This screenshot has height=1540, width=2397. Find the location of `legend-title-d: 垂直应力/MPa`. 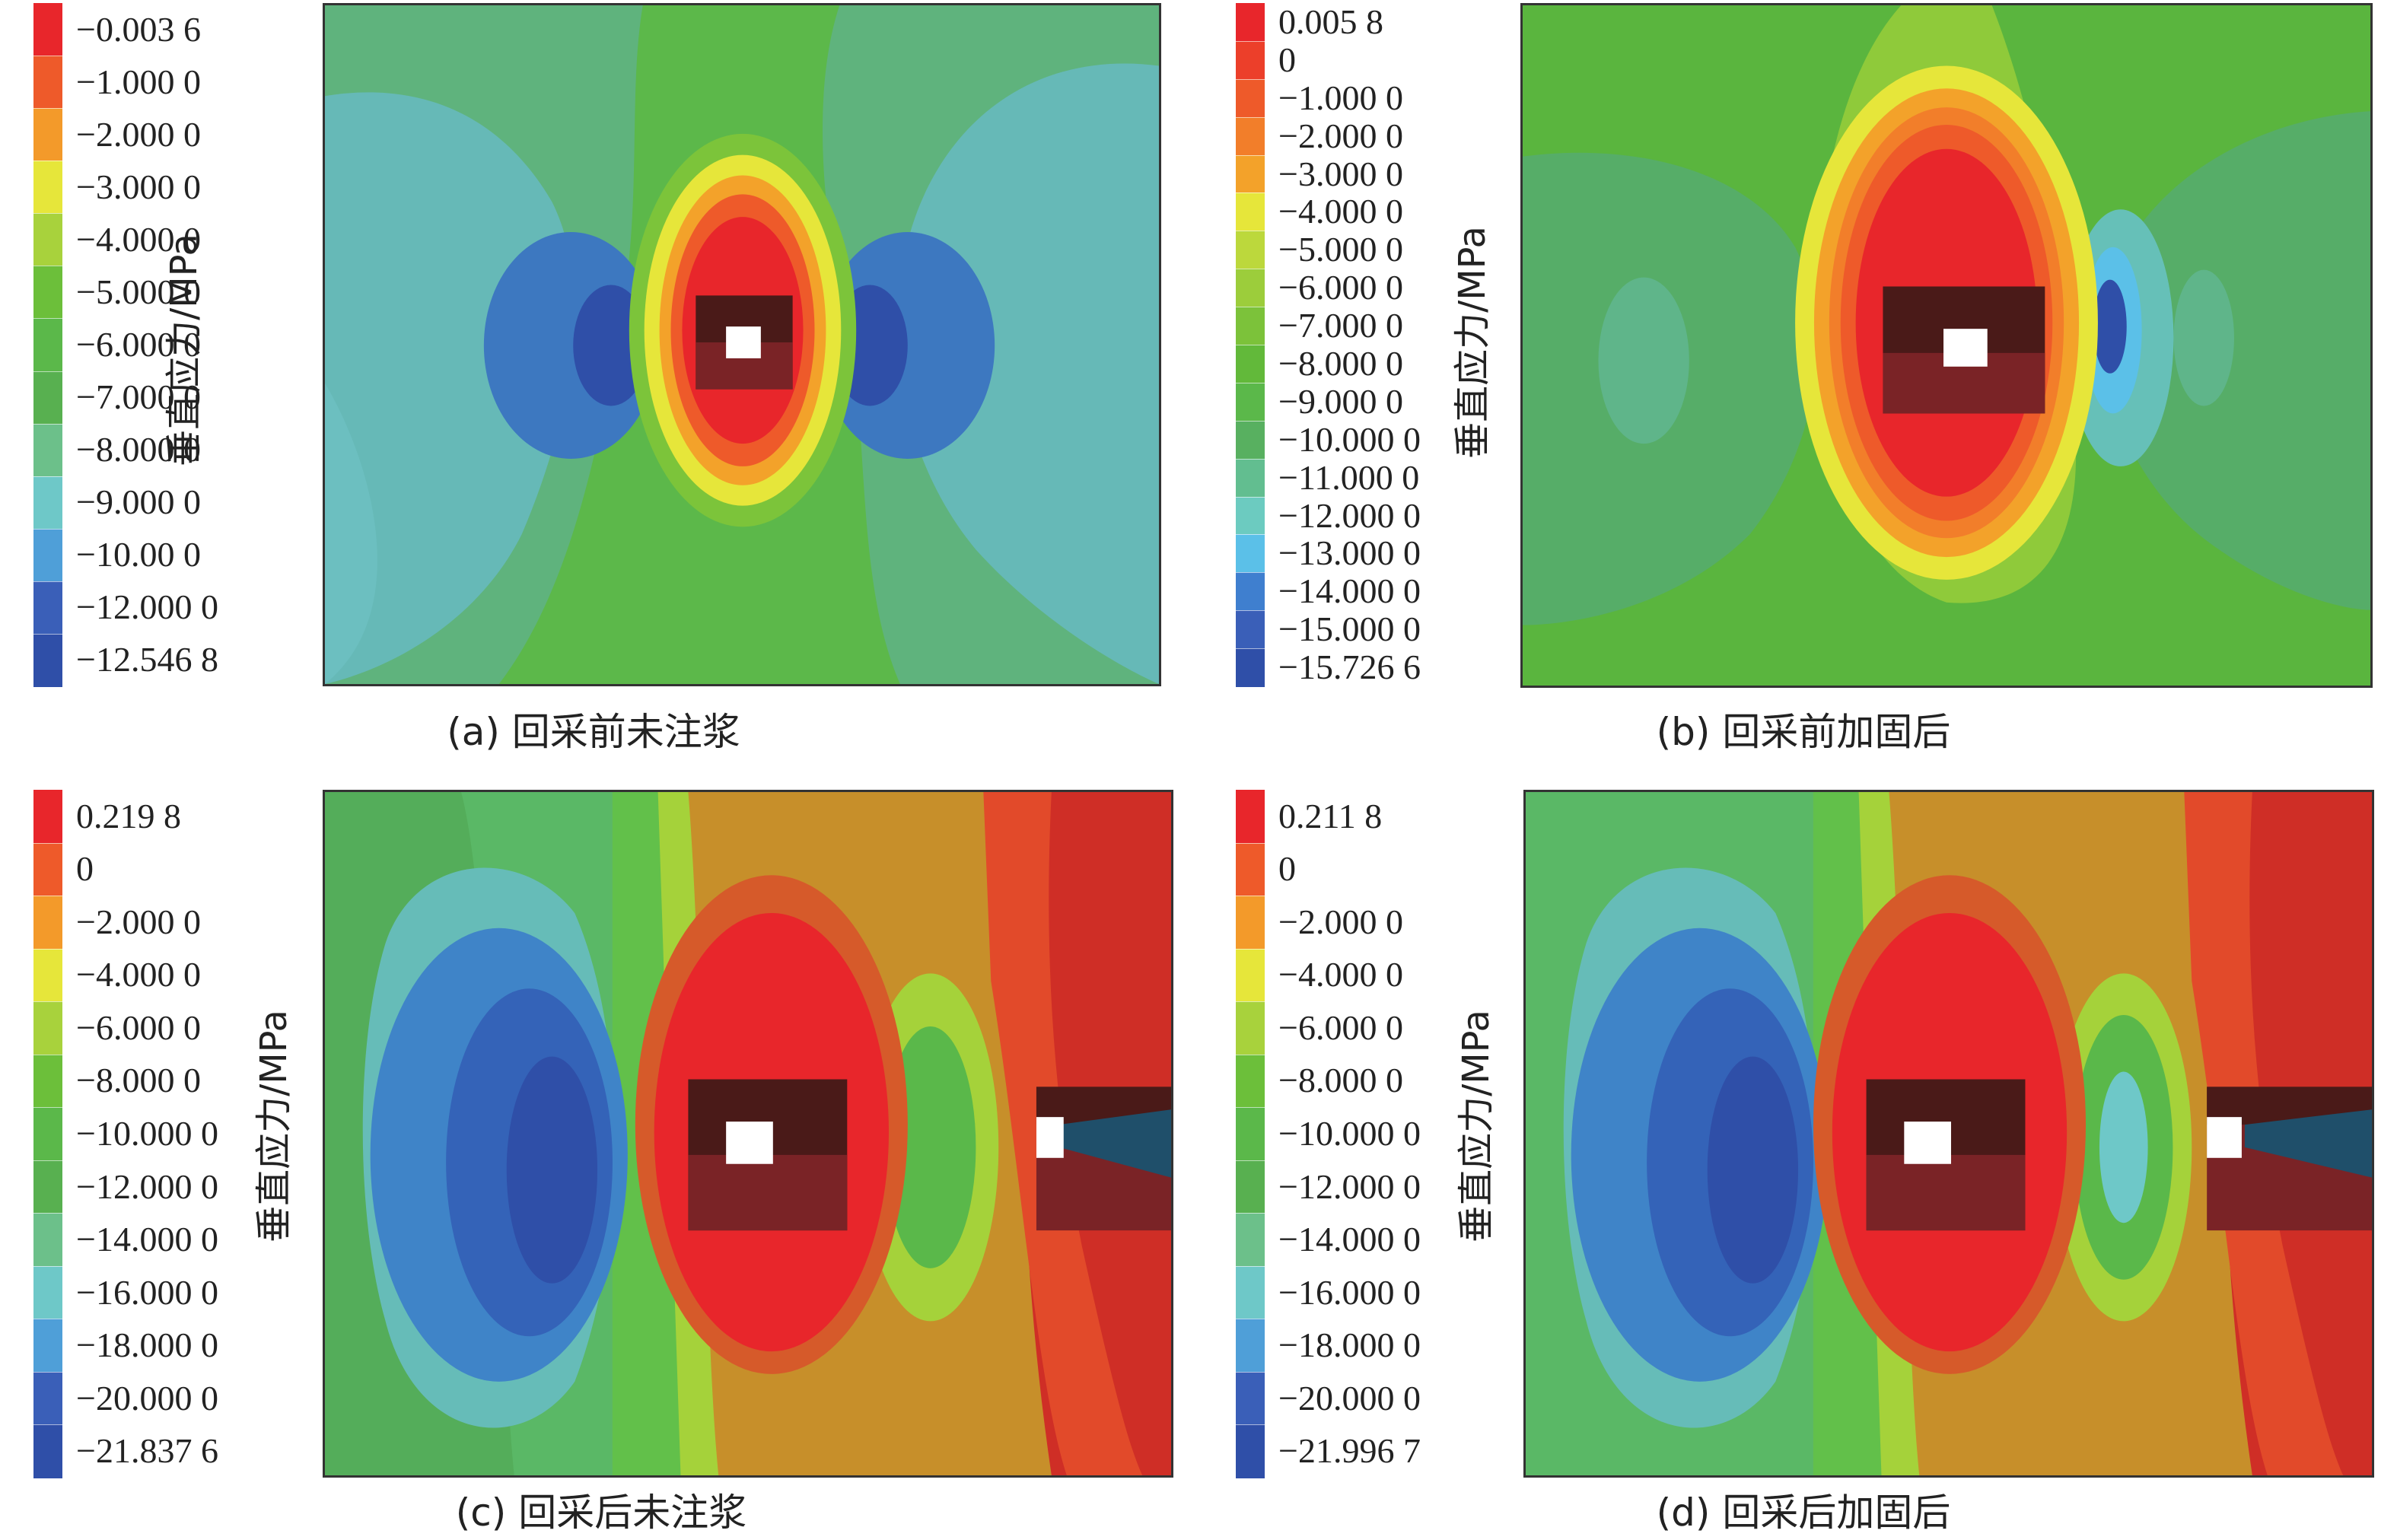

legend-title-d: 垂直应力/MPa is located at coordinates (1476, 1126).